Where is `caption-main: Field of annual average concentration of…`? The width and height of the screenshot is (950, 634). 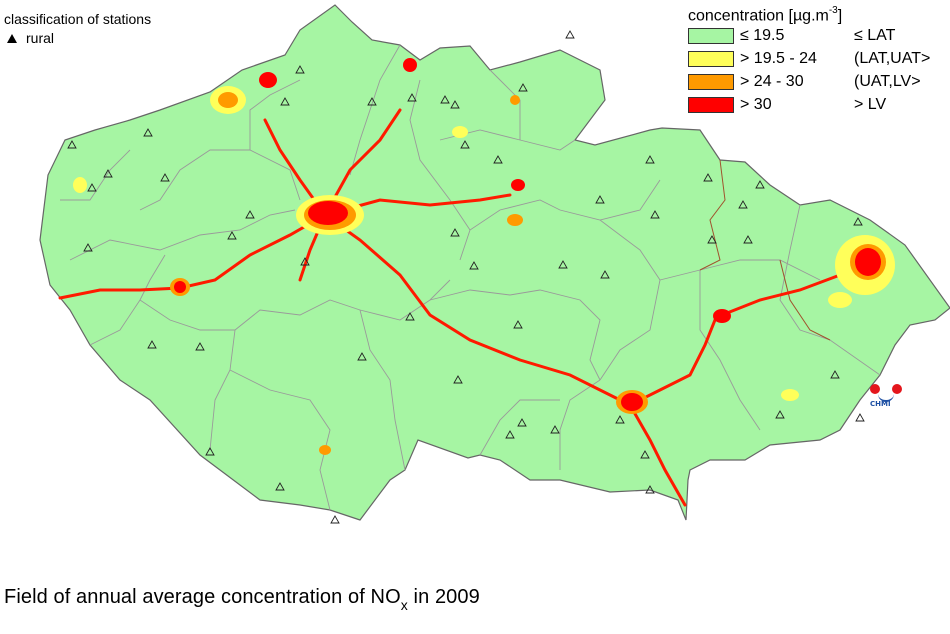 caption-main: Field of annual average concentration of… is located at coordinates (202, 597).